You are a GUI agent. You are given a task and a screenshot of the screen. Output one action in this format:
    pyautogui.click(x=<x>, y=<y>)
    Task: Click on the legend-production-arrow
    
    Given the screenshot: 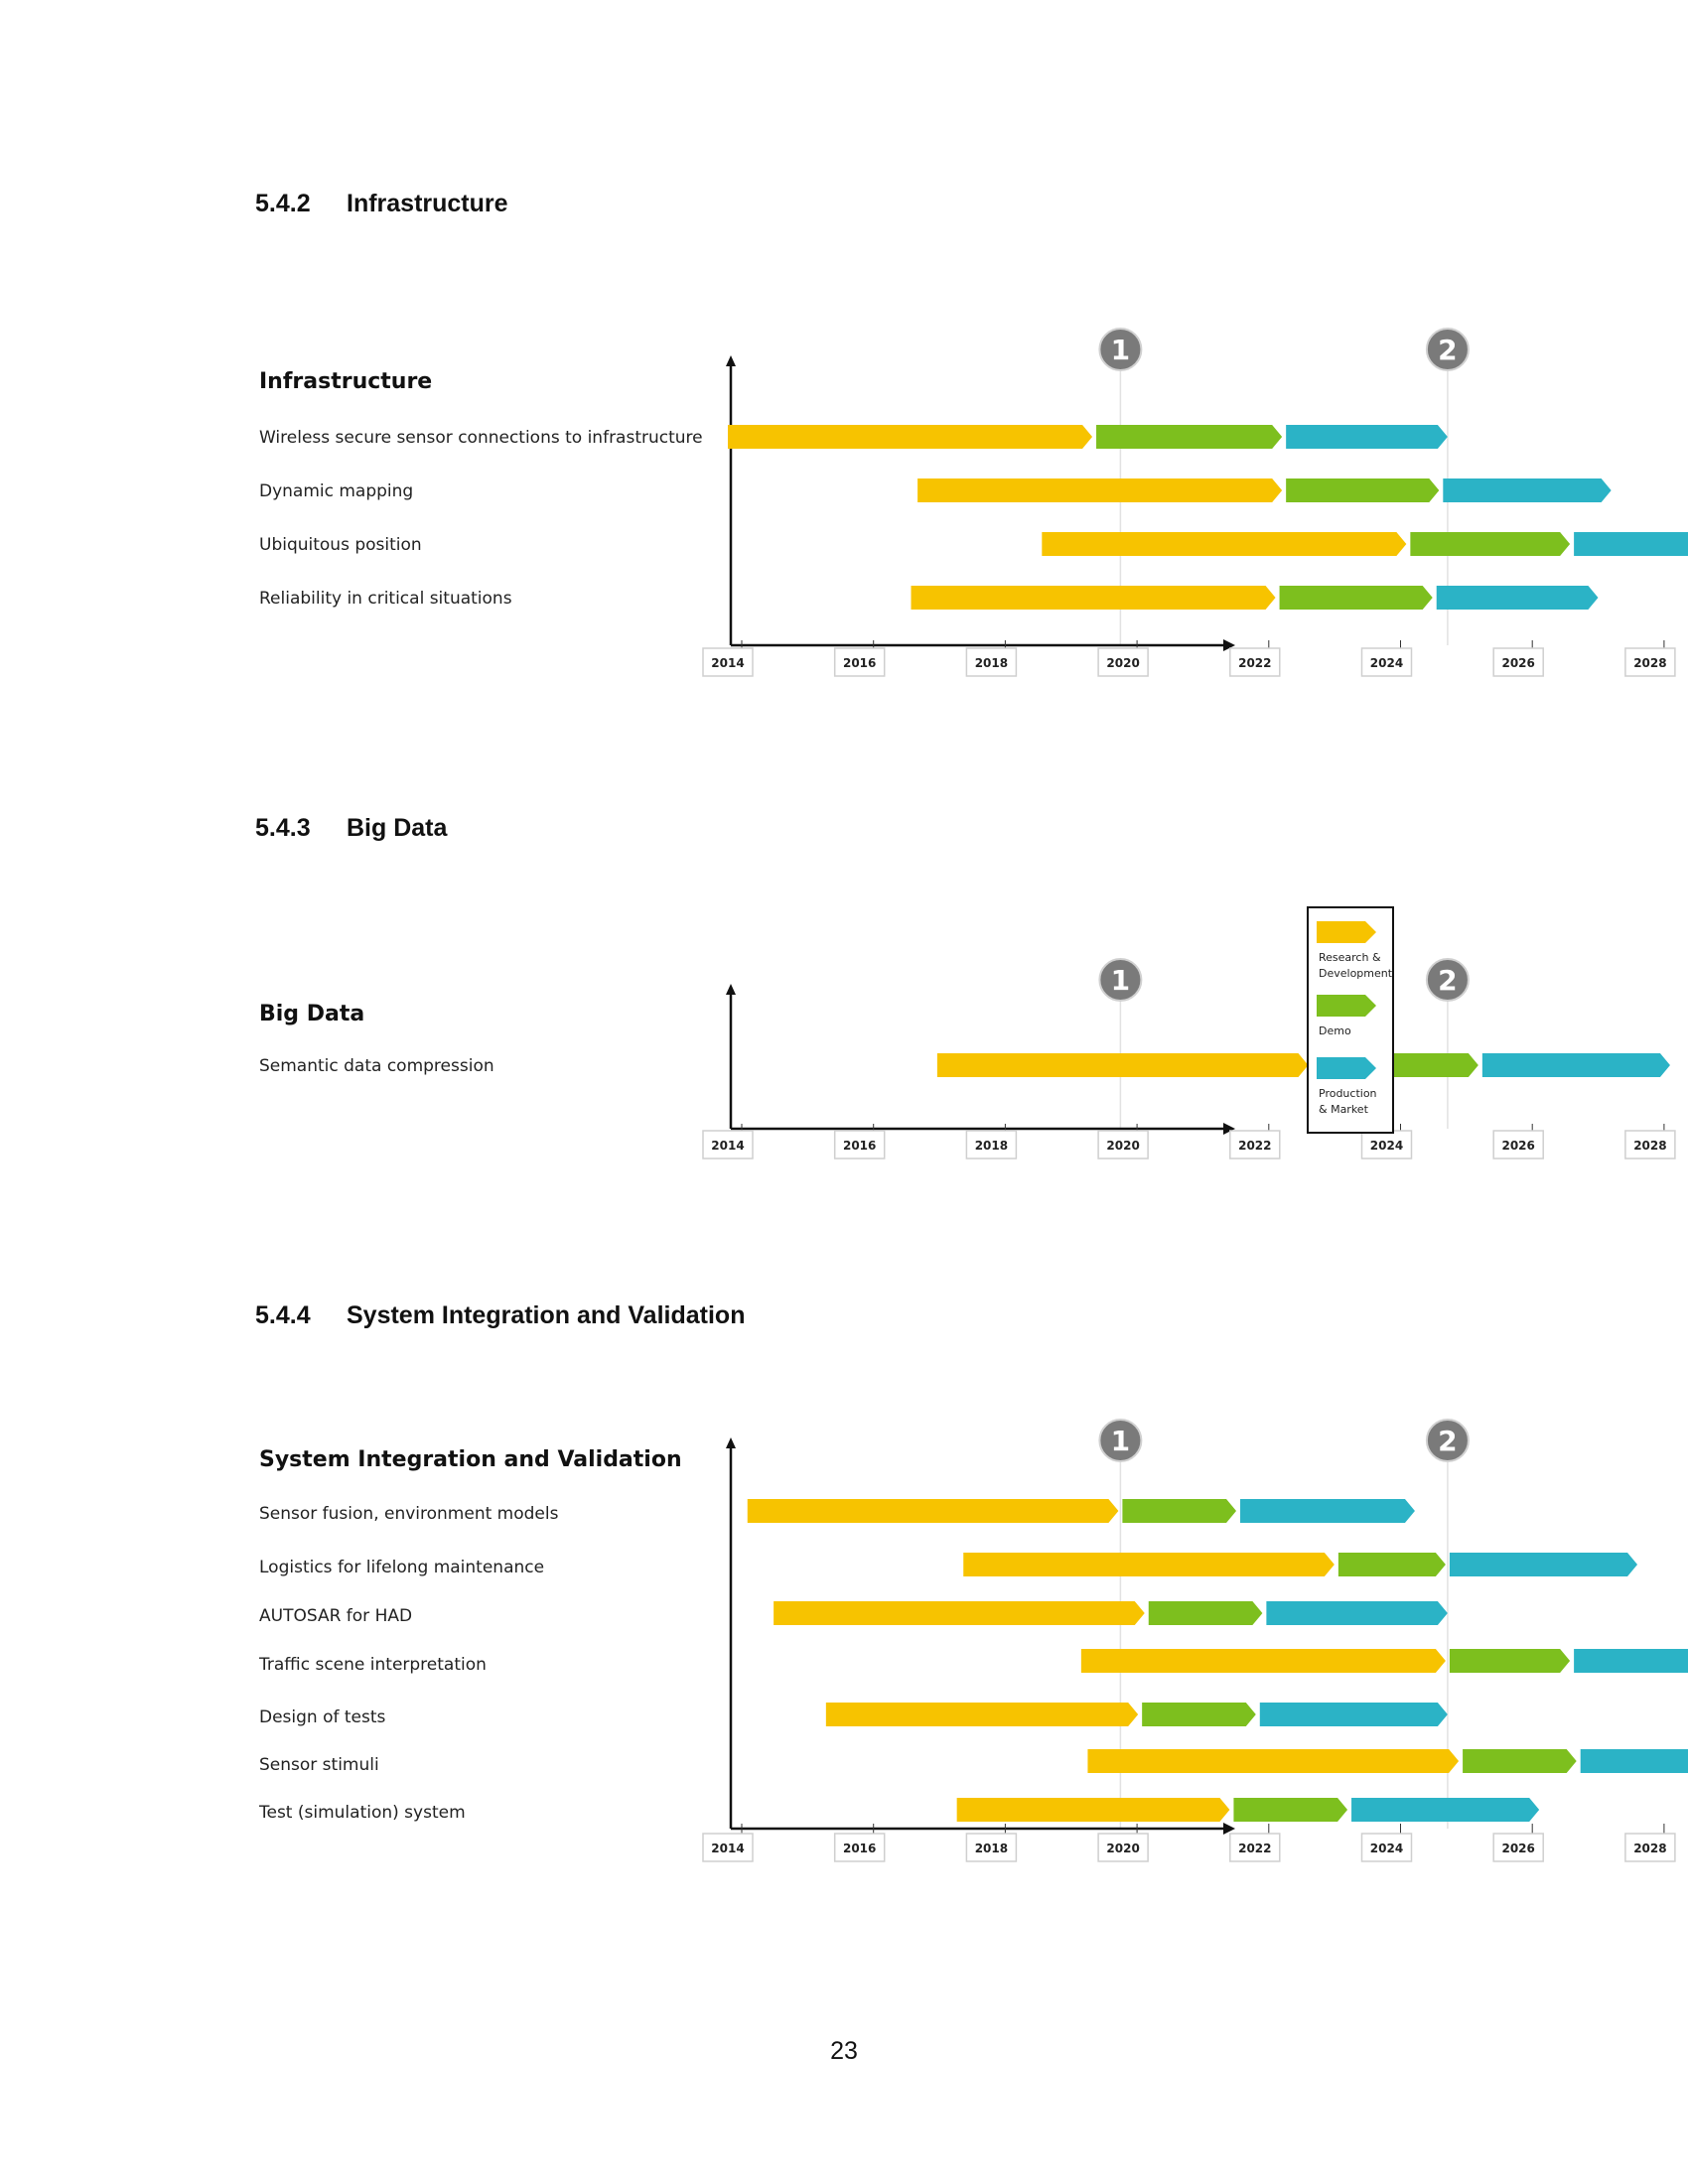 What is the action you would take?
    pyautogui.click(x=1346, y=1068)
    